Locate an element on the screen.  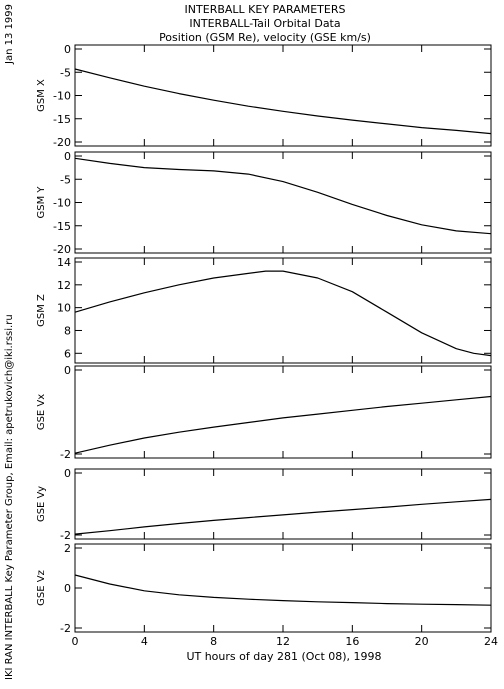
panel-5: 0 -2 GSE Vy is located at coordinates (264, 504).